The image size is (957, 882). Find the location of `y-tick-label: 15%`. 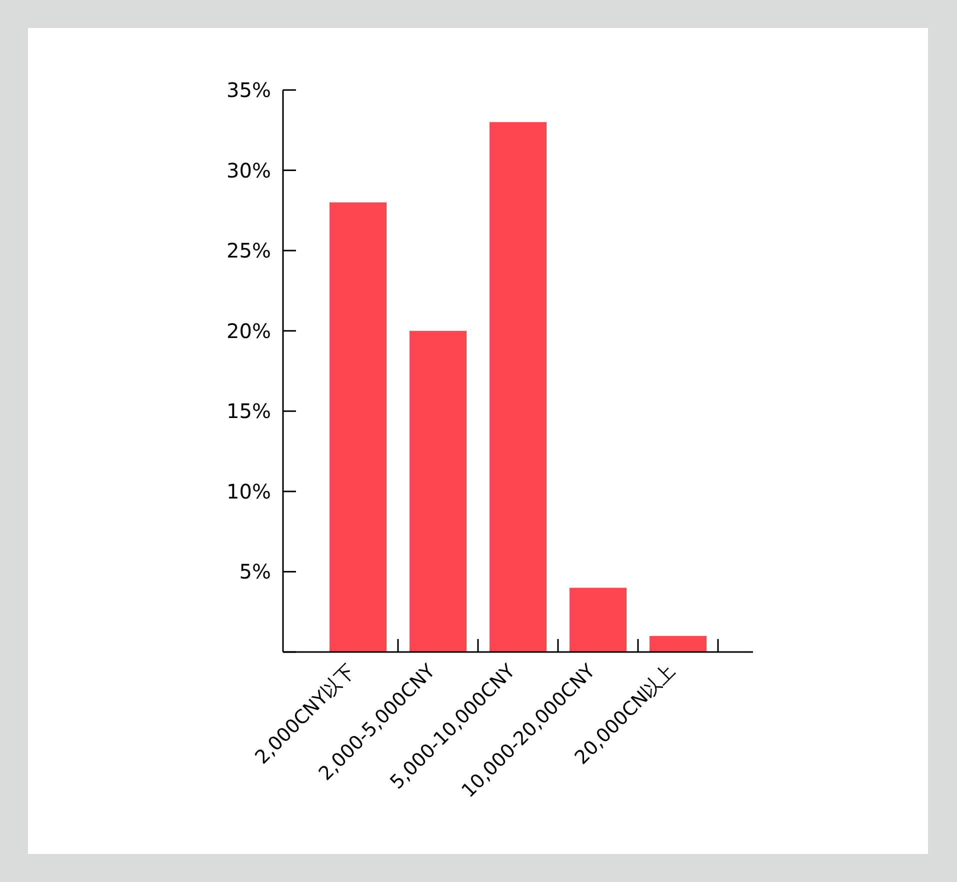

y-tick-label: 15% is located at coordinates (248, 411).